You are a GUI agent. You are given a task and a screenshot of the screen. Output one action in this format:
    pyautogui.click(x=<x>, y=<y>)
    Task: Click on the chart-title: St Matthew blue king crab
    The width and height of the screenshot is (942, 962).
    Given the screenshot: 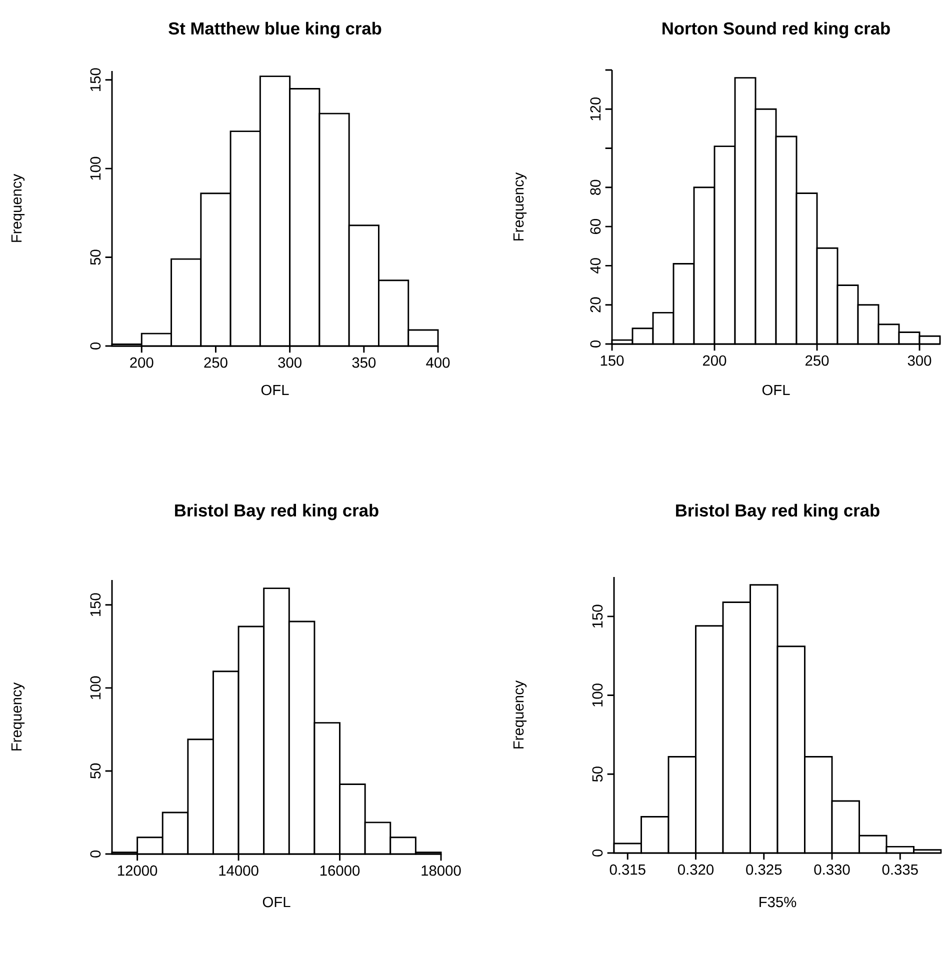 What is the action you would take?
    pyautogui.click(x=275, y=30)
    